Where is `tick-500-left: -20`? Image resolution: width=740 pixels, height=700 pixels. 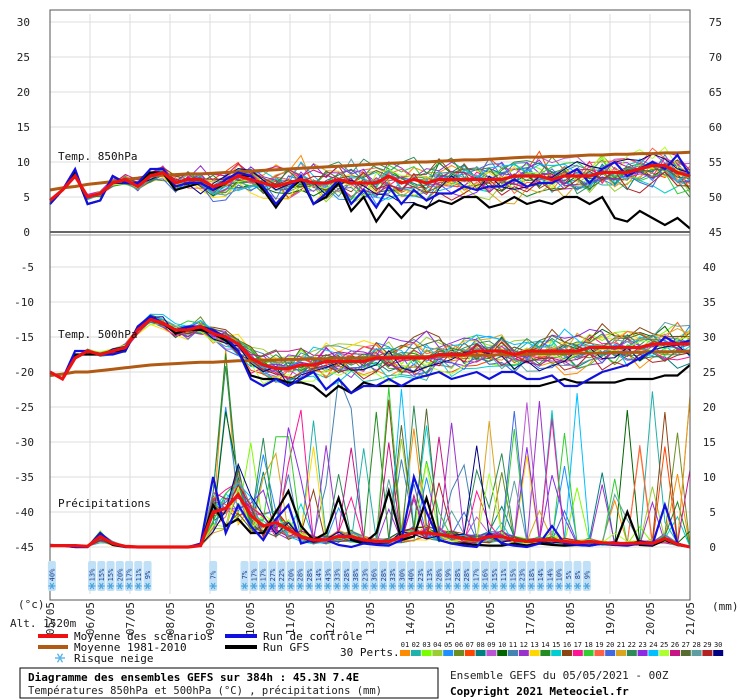
tick-500-left: -20 is located at coordinates (24, 372).